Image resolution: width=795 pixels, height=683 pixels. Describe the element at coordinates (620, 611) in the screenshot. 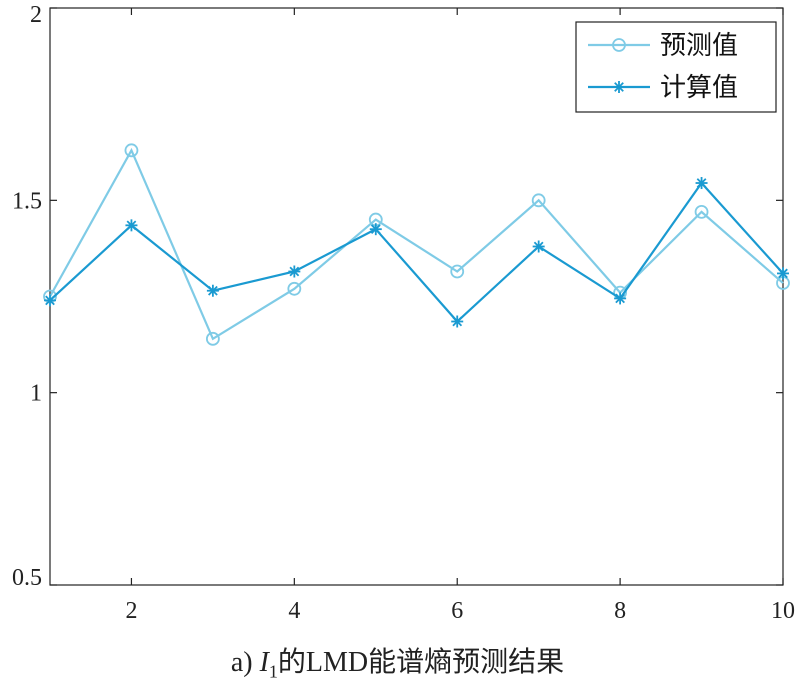

I see `x-tick-label: 8` at that location.